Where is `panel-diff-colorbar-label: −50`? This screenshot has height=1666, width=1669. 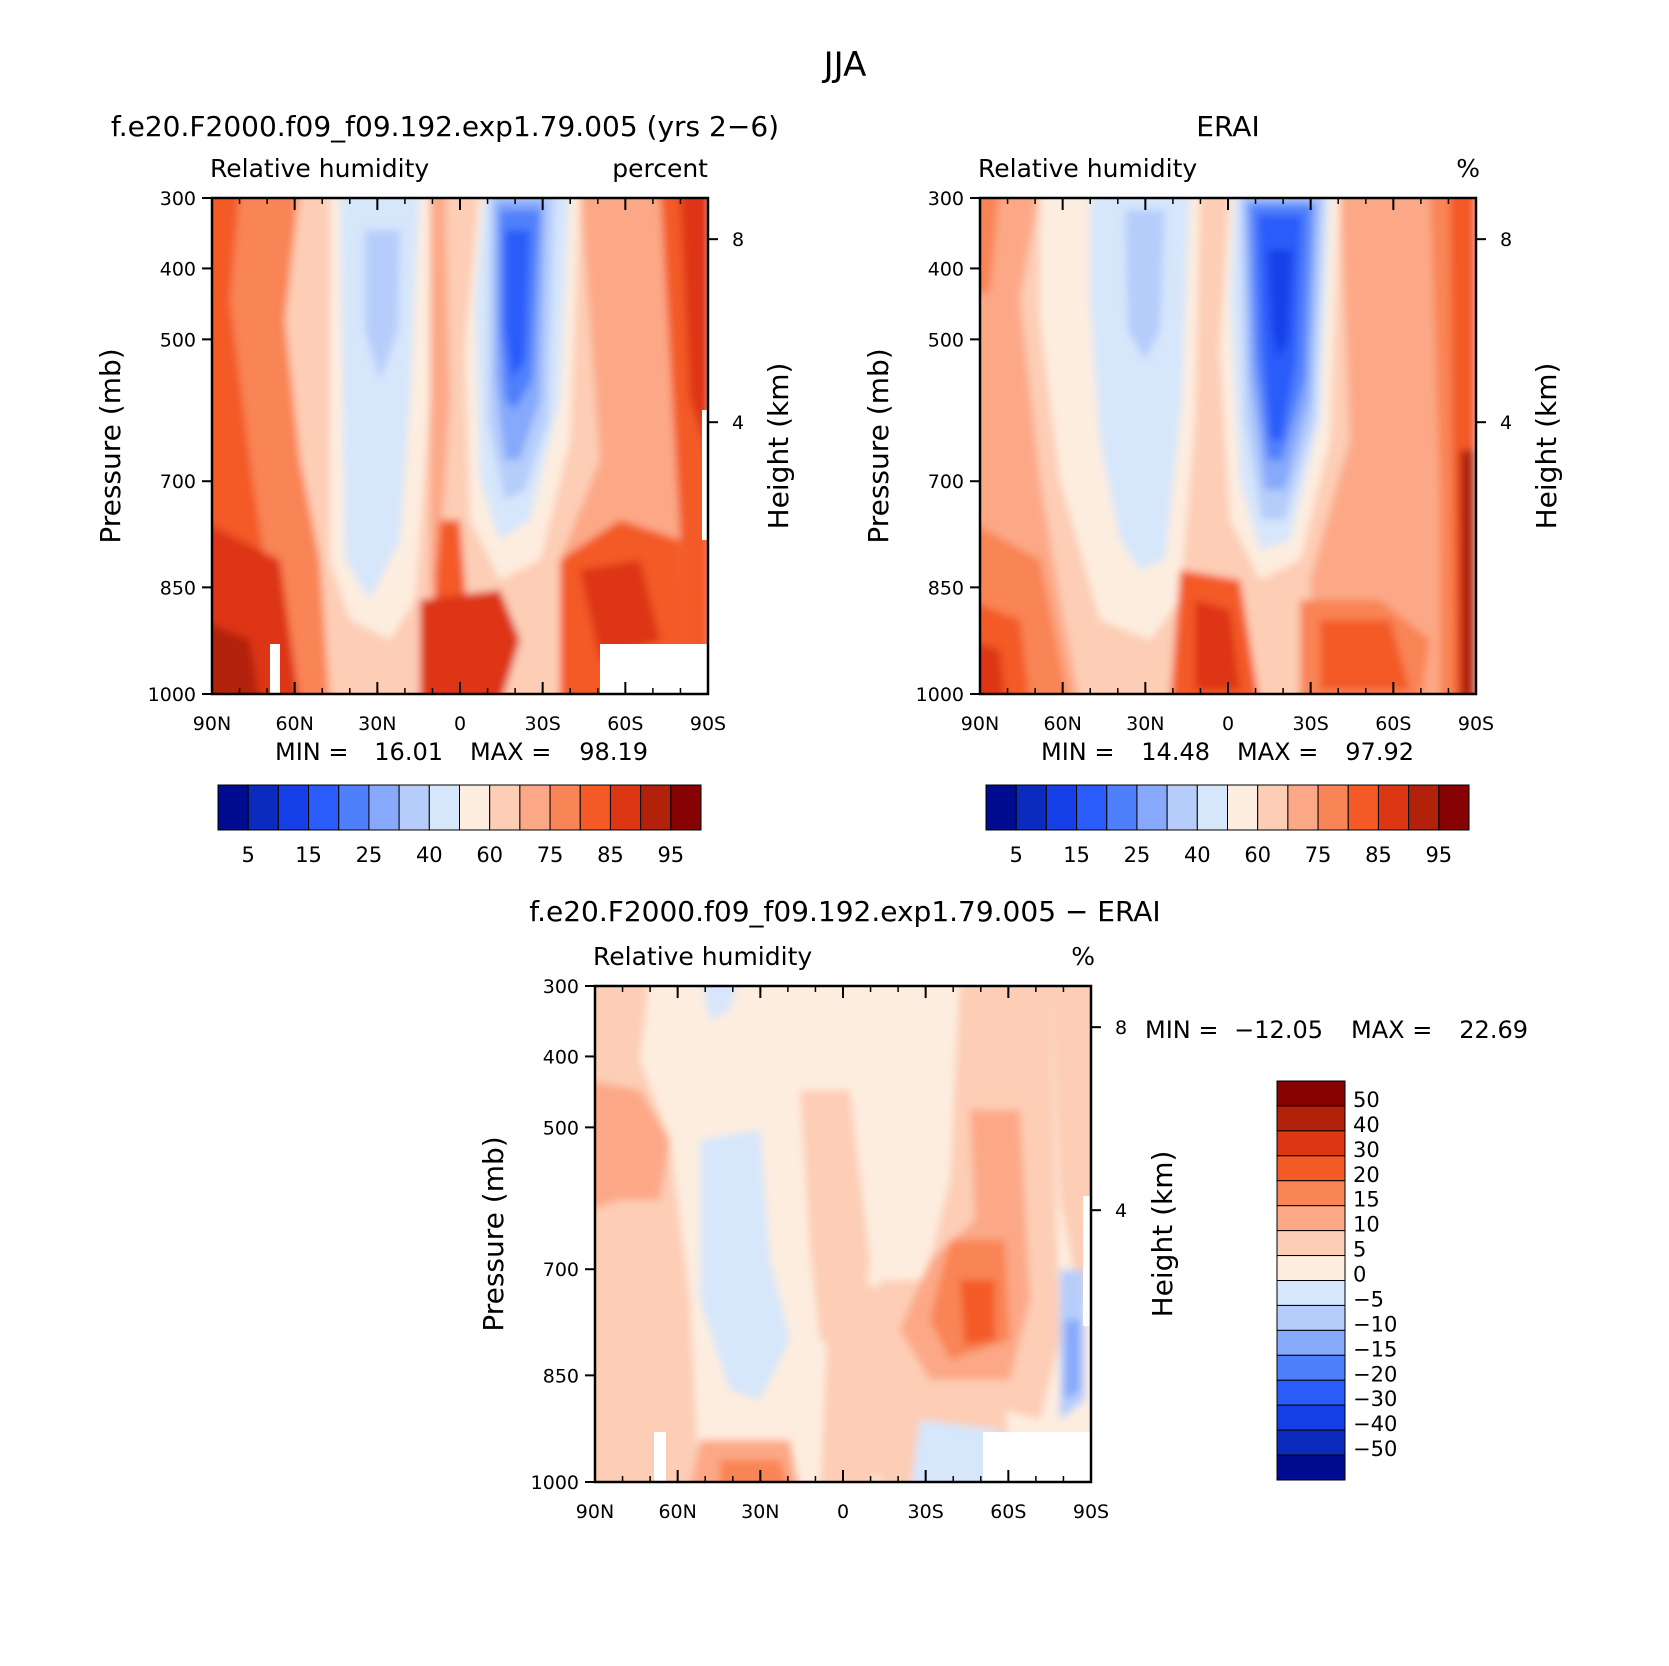
panel-diff-colorbar-label: −50 is located at coordinates (1375, 1449).